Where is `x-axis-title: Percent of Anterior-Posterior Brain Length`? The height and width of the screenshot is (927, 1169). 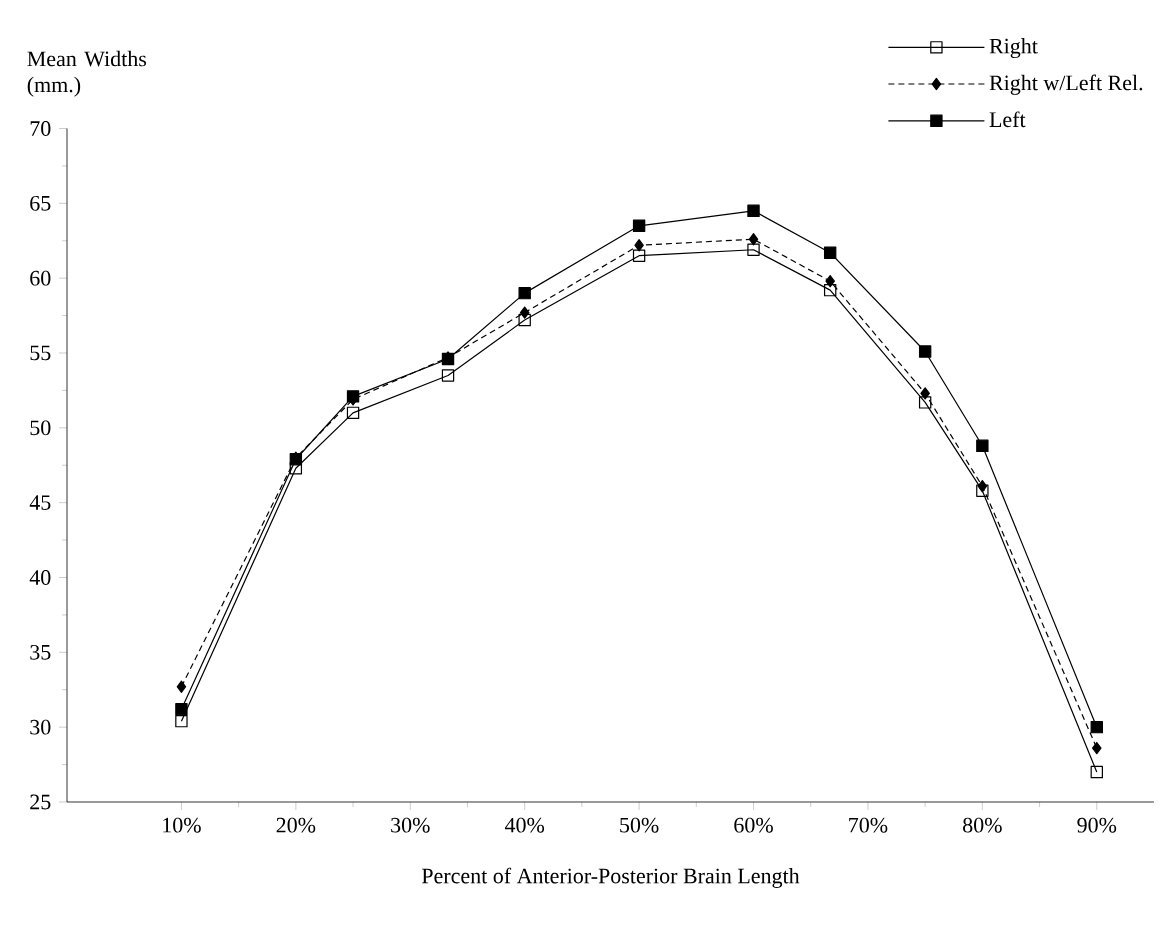 x-axis-title: Percent of Anterior-Posterior Brain Length is located at coordinates (610, 877).